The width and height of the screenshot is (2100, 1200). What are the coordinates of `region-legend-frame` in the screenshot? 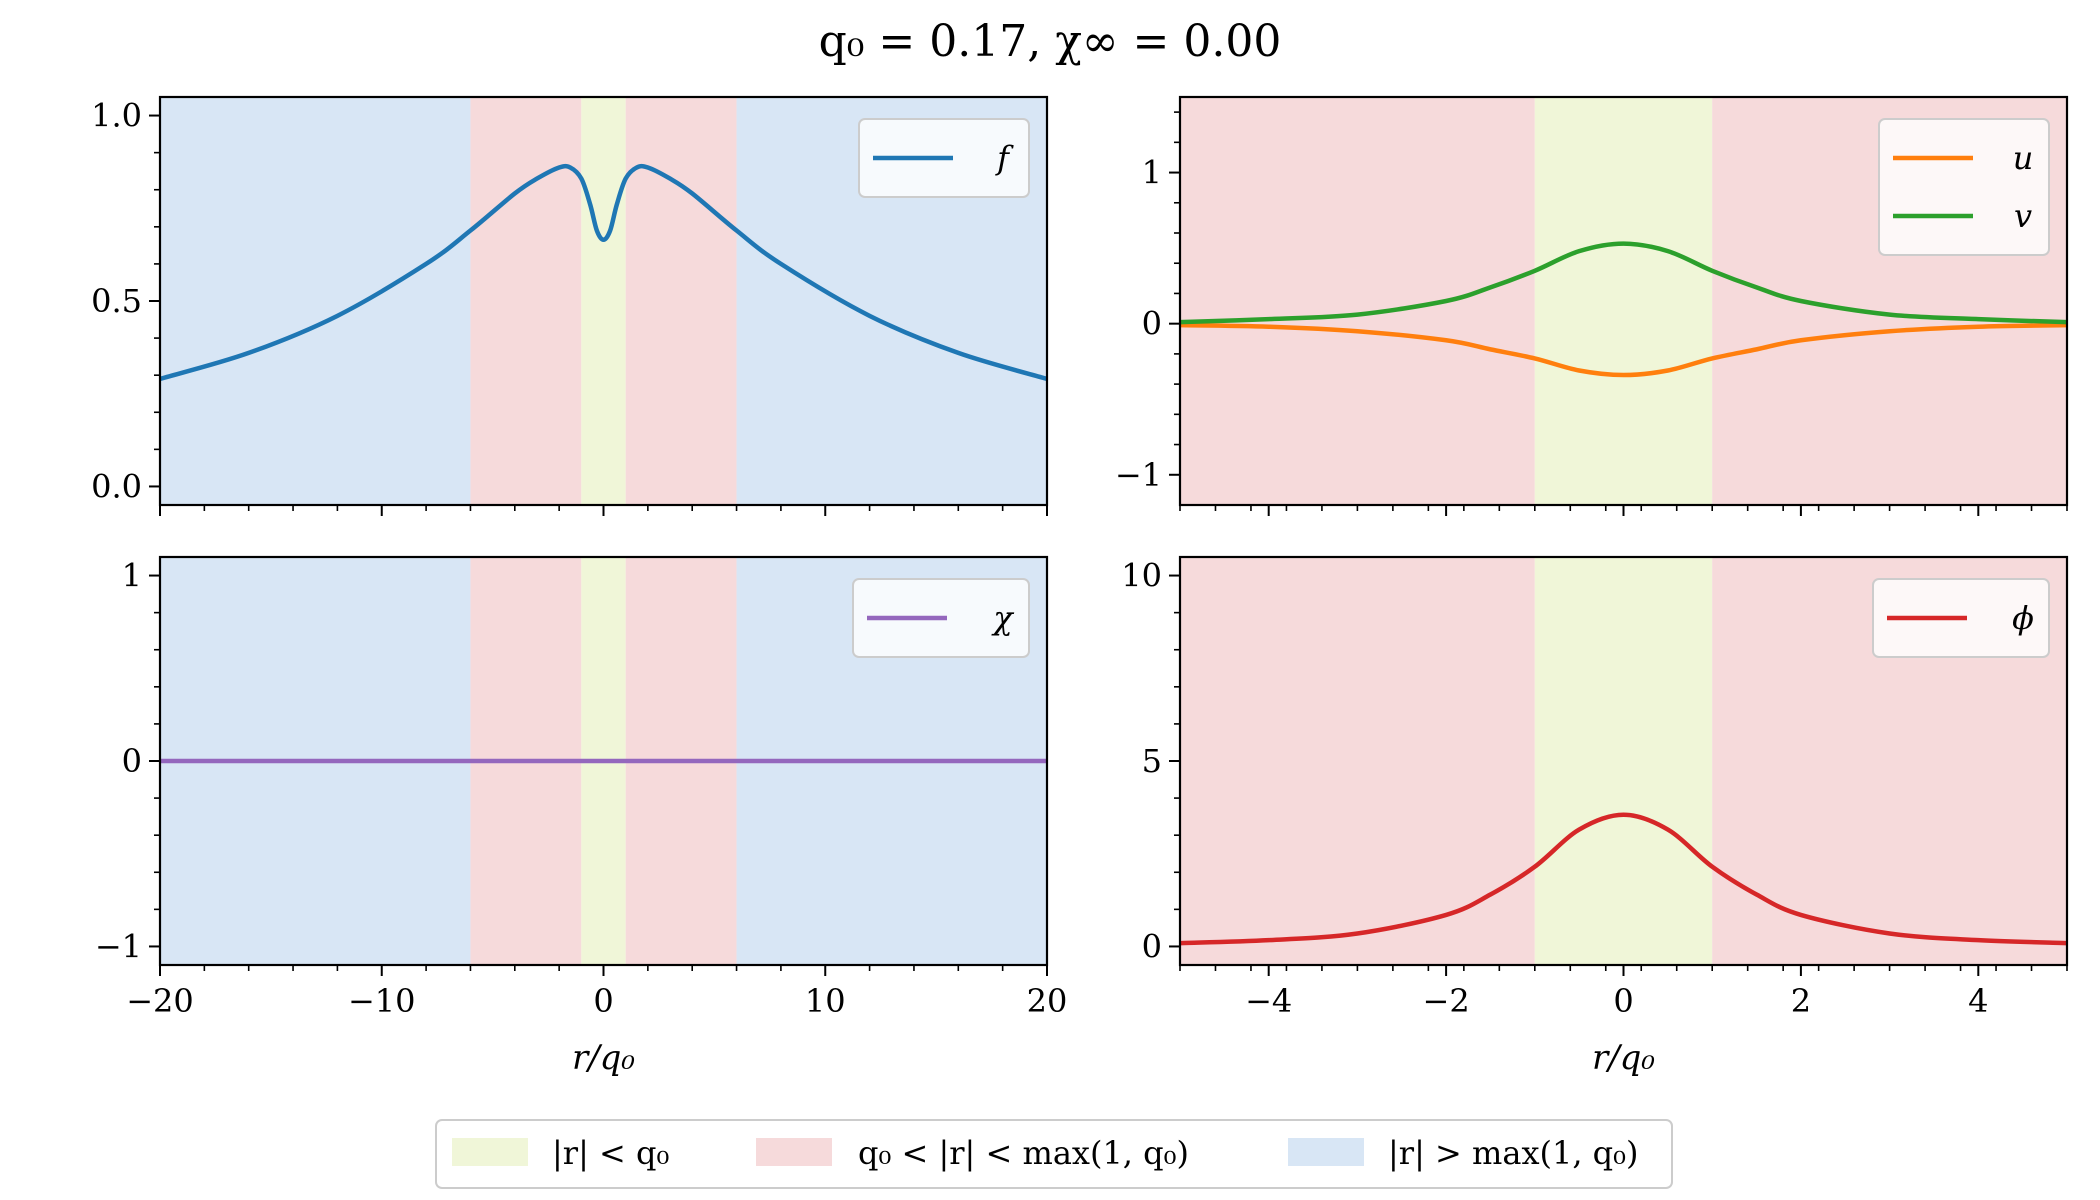 It's located at (1054, 1154).